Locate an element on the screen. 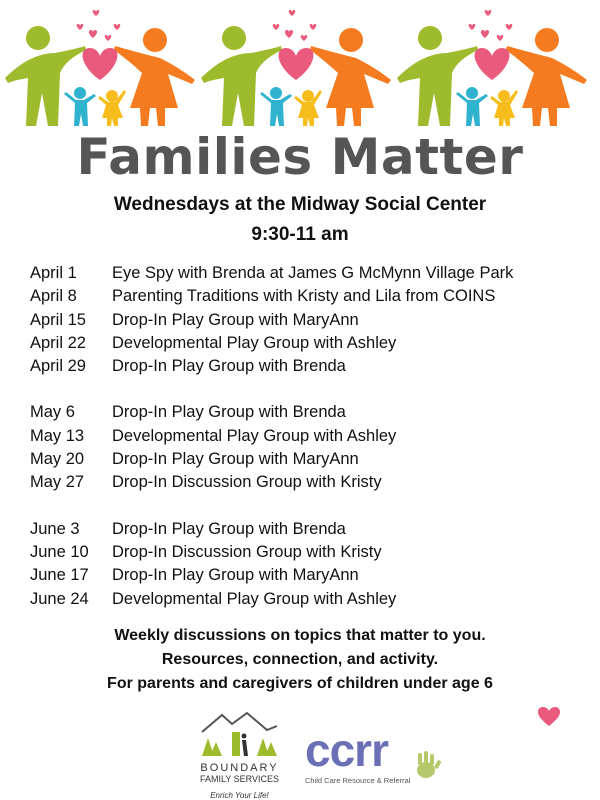 The height and width of the screenshot is (800, 600). ccrr-logo: ccrr Child Care Resource & Referral is located at coordinates (375, 756).